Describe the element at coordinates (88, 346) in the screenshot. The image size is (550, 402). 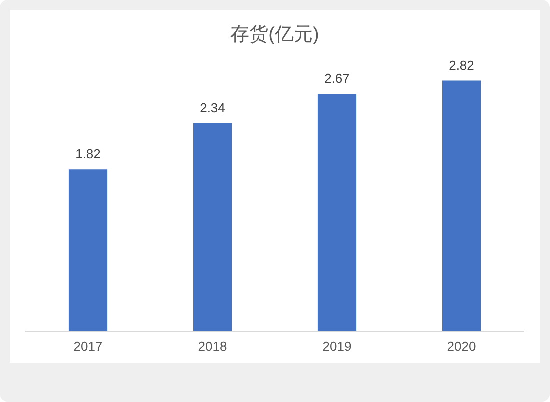
I see `x-tick-label: 2017` at that location.